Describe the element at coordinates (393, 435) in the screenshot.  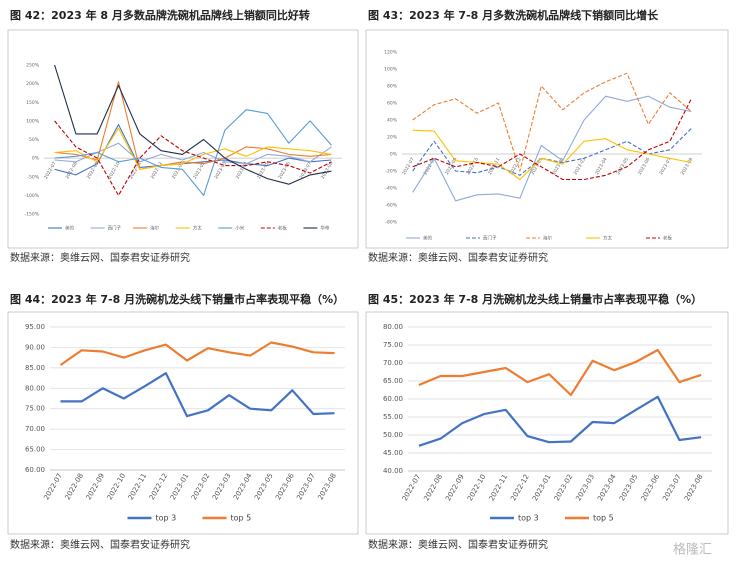
I see `y-tick-label: 50.00` at that location.